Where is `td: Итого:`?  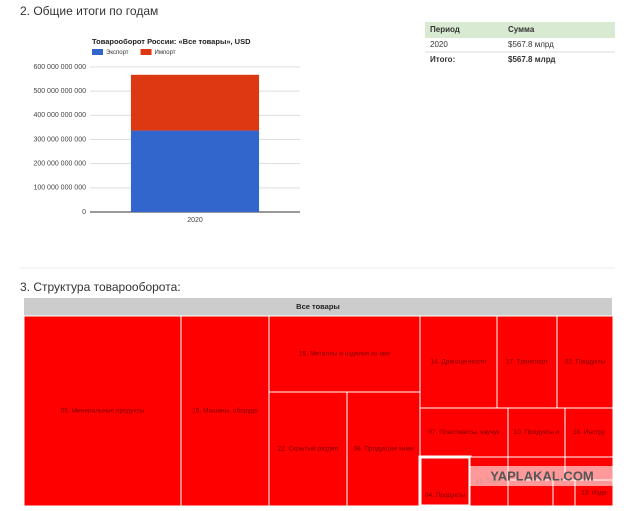
td: Итого: is located at coordinates (442, 59).